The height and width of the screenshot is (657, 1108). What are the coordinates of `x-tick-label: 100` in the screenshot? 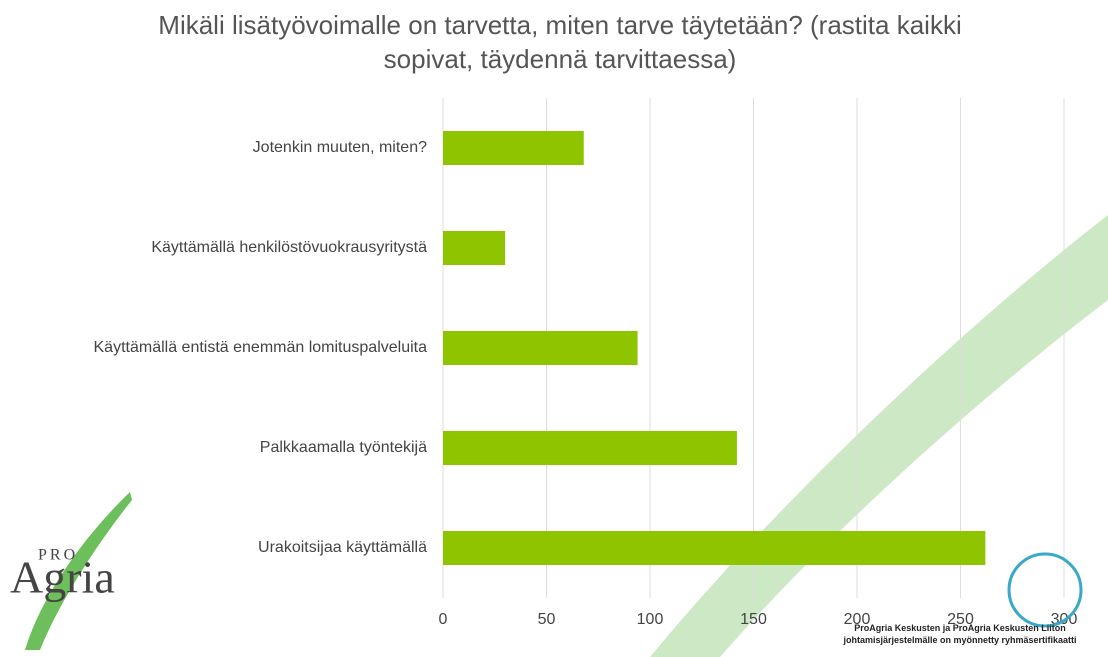 It's located at (650, 619).